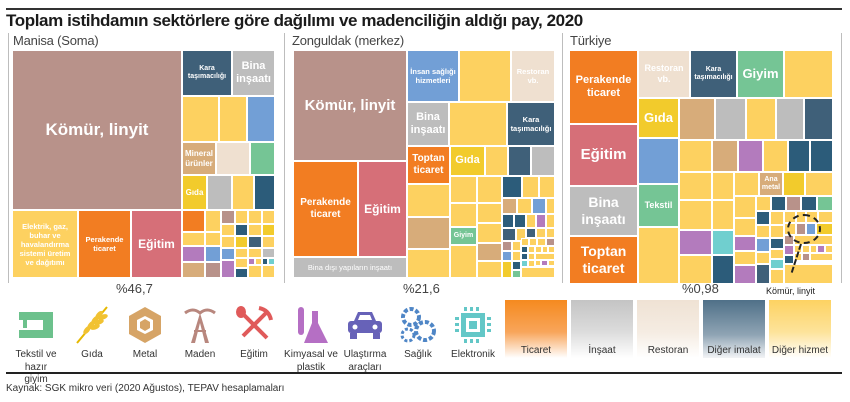 This screenshot has width=850, height=402. Describe the element at coordinates (145, 325) in the screenshot. I see `gem-icon` at that location.